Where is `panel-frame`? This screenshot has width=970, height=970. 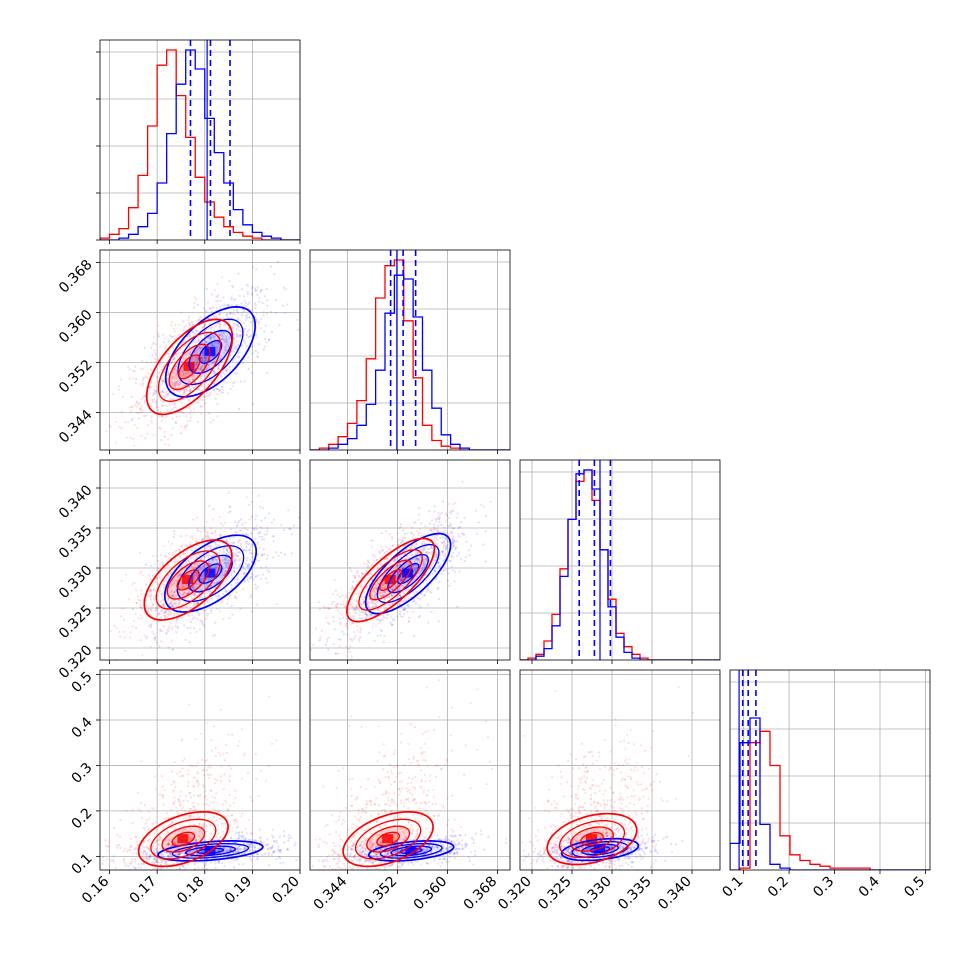 panel-frame is located at coordinates (410, 350).